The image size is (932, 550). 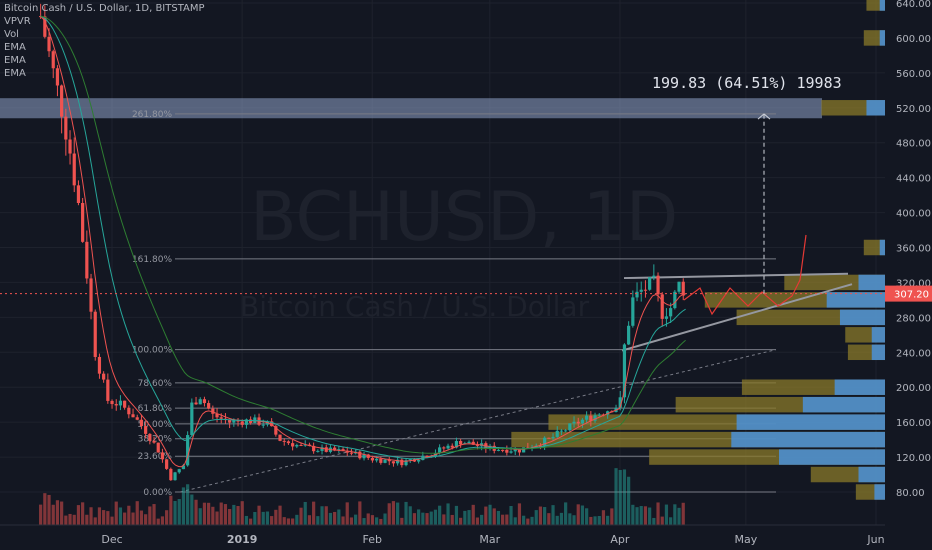 What do you see at coordinates (913, 214) in the screenshot?
I see `price-tick-label: 400.00` at bounding box center [913, 214].